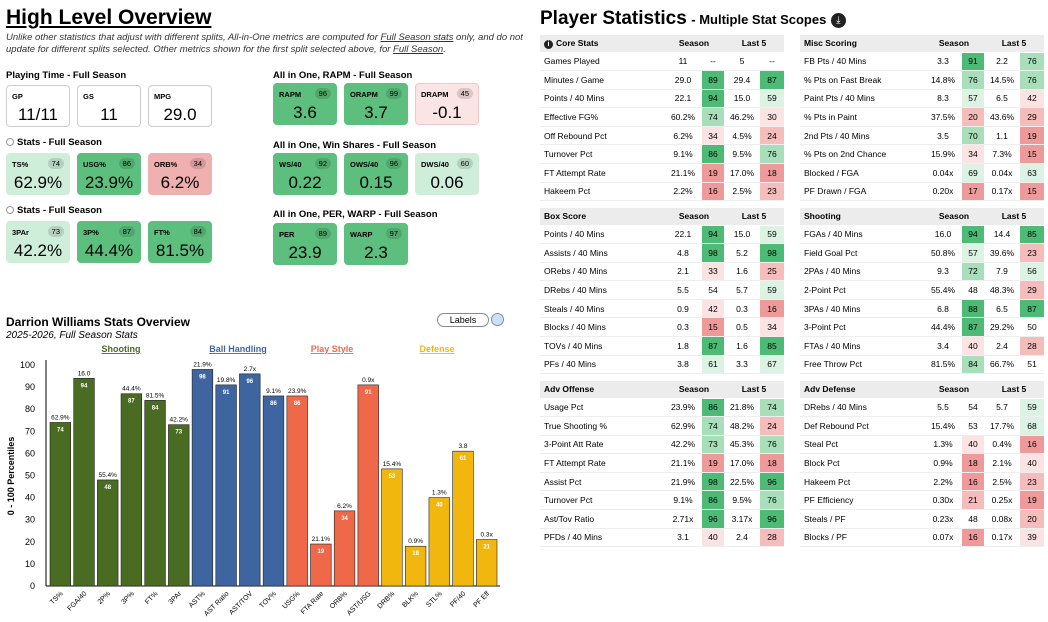 Image resolution: width=1048 pixels, height=622 pixels. I want to click on bar-percentile-label: 74, so click(60, 430).